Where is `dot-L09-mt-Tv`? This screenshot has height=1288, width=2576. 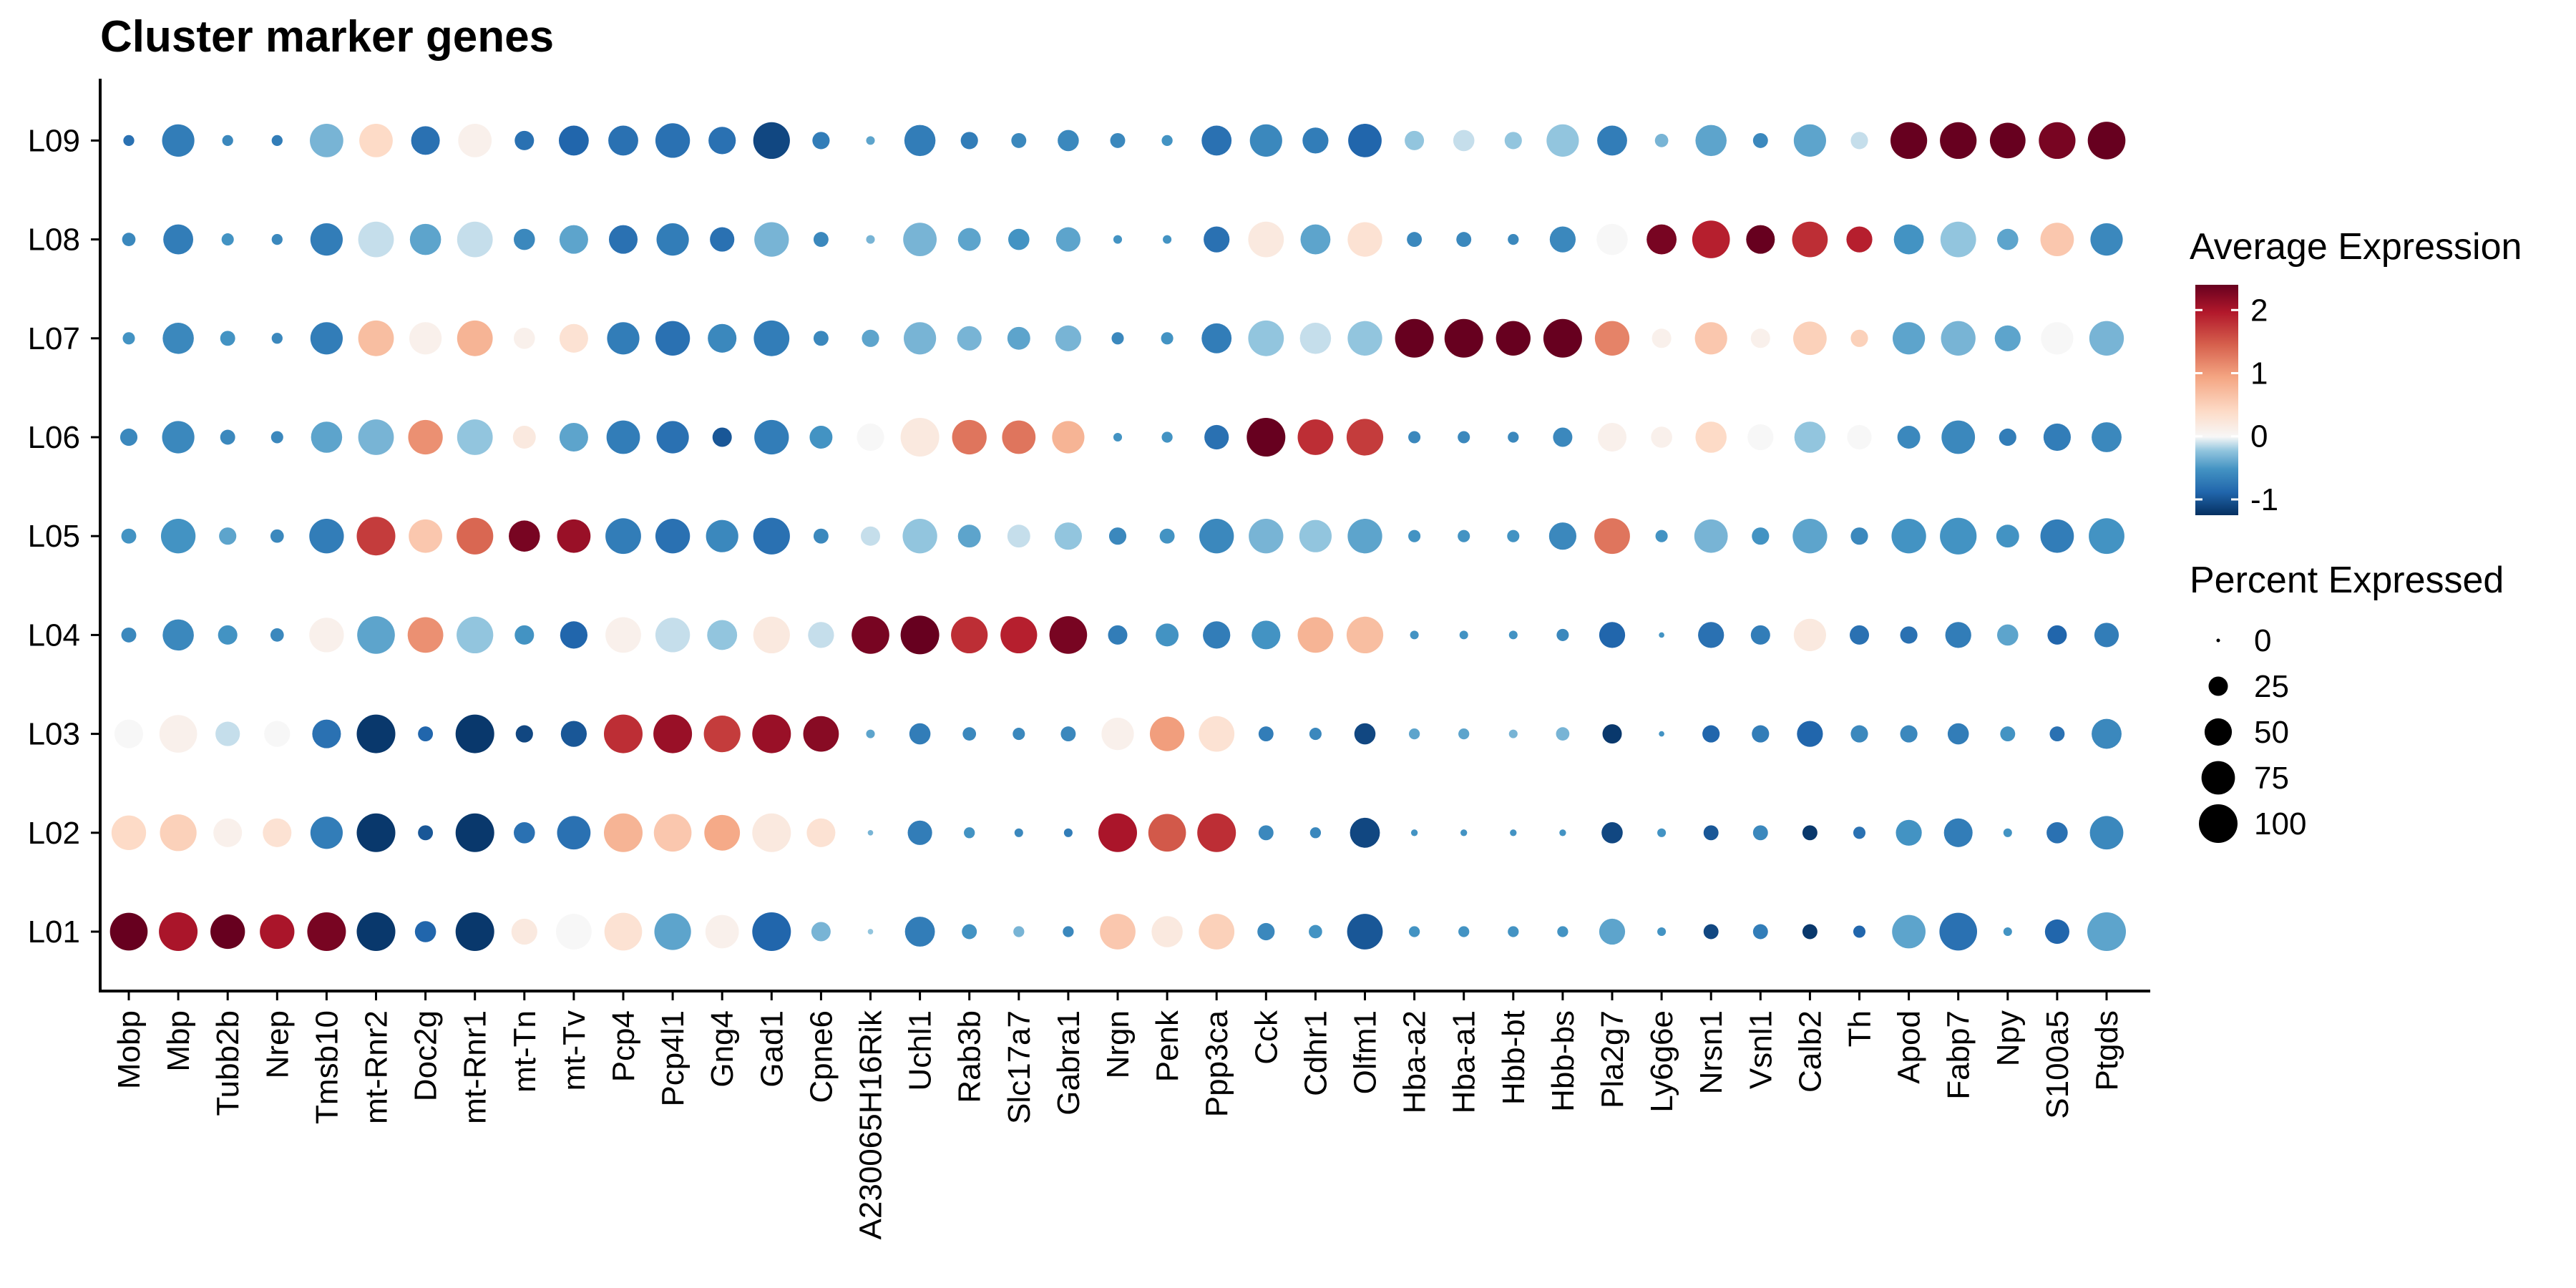 dot-L09-mt-Tv is located at coordinates (573, 140).